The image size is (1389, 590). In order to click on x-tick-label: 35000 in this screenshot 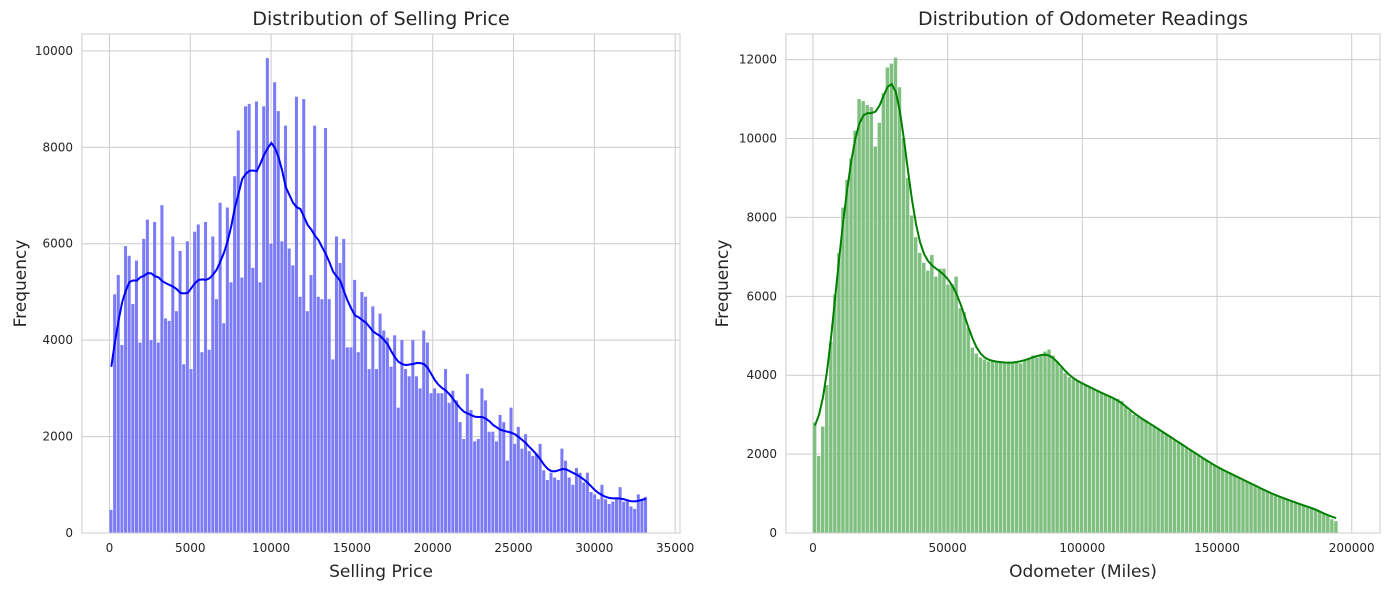, I will do `click(675, 548)`.